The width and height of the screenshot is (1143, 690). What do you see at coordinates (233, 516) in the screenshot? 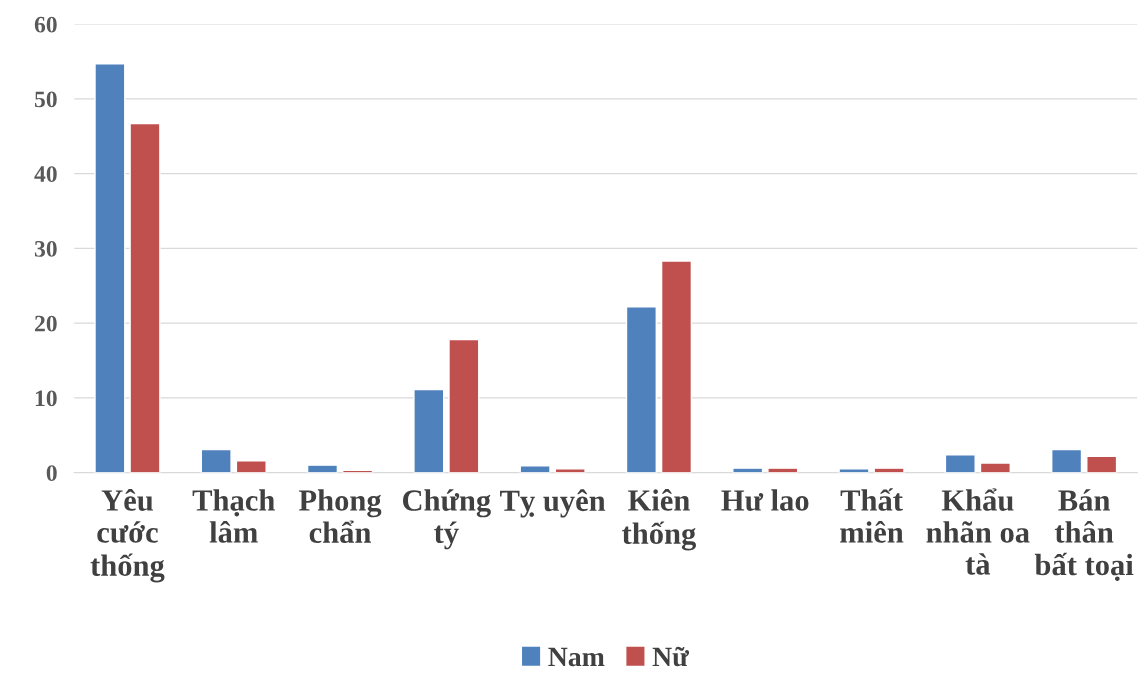
I see `x-tick-label: Thạch lâm` at bounding box center [233, 516].